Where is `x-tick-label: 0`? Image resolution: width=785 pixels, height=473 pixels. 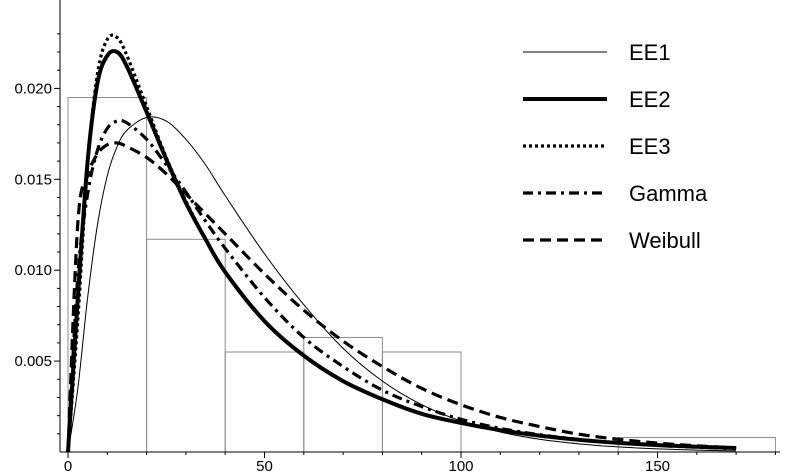 x-tick-label: 0 is located at coordinates (68, 465).